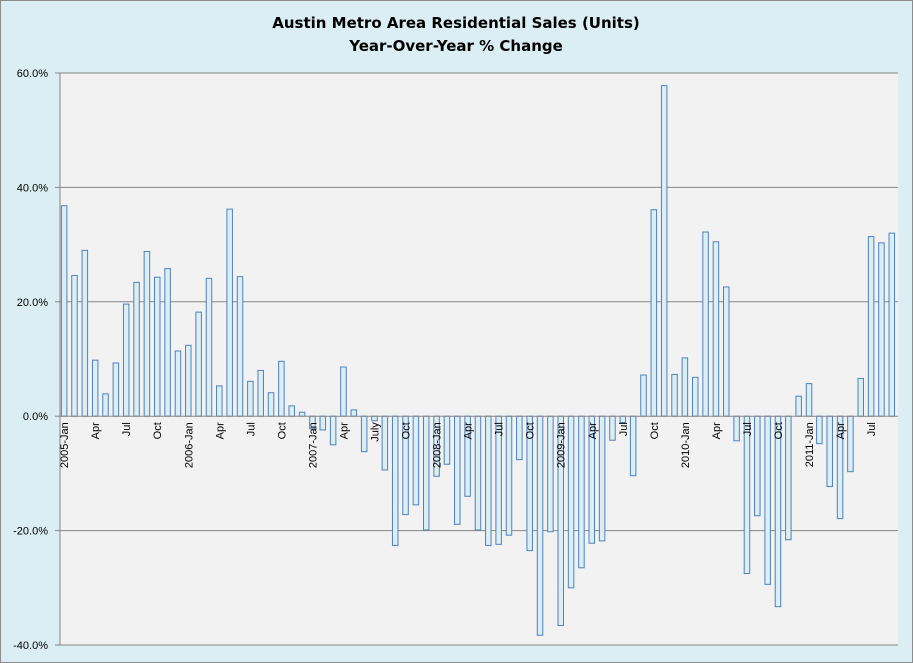 The width and height of the screenshot is (913, 663). Describe the element at coordinates (32, 188) in the screenshot. I see `y-tick-label: 40.0%` at that location.